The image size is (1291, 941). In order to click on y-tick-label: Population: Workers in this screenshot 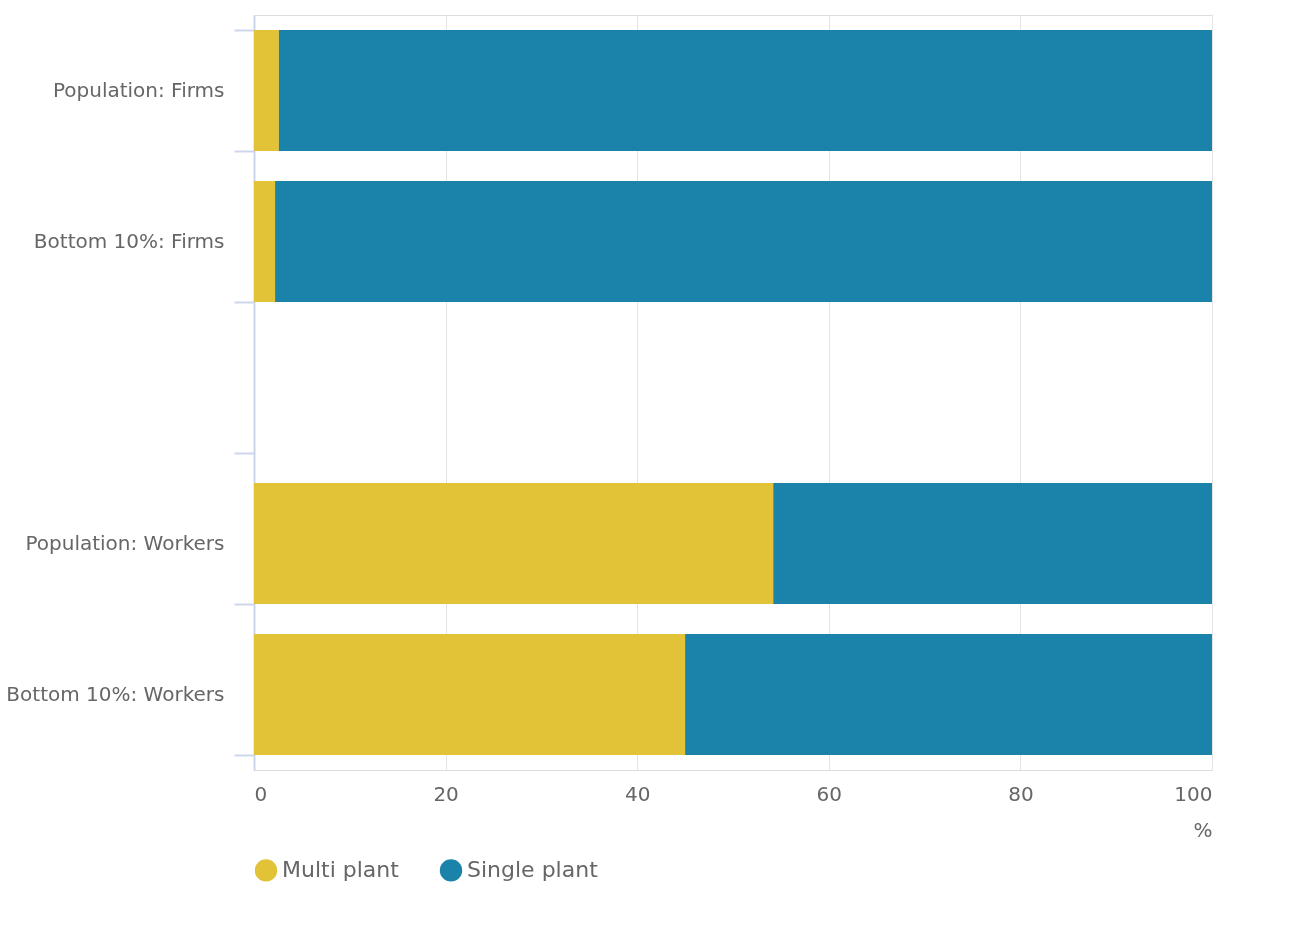, I will do `click(125, 543)`.